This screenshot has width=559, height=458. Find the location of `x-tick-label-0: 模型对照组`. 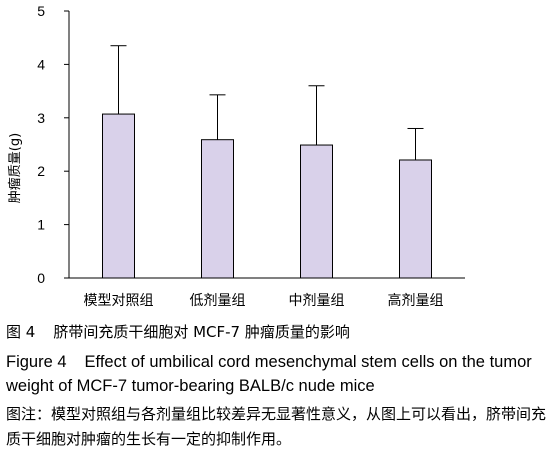

x-tick-label-0: 模型对照组 is located at coordinates (119, 301).